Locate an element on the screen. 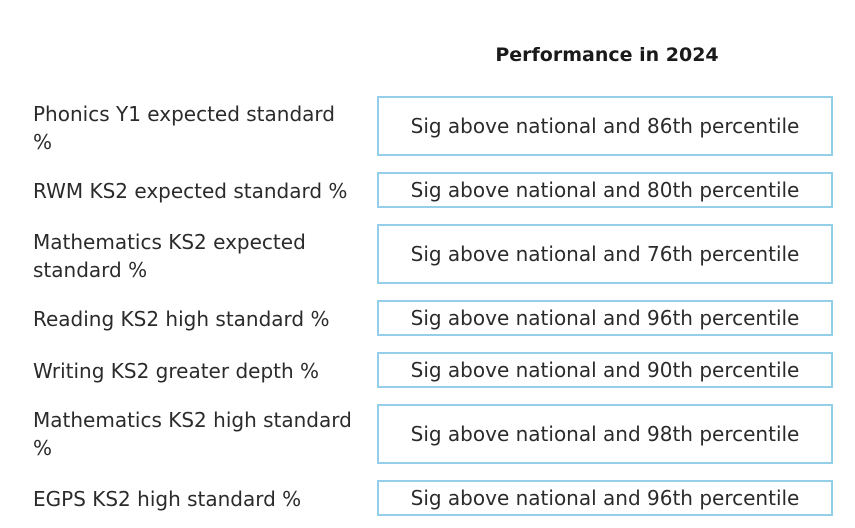 This screenshot has height=528, width=855. row-value-rwm-ks2: Sig above national and 80th percentile is located at coordinates (605, 190).